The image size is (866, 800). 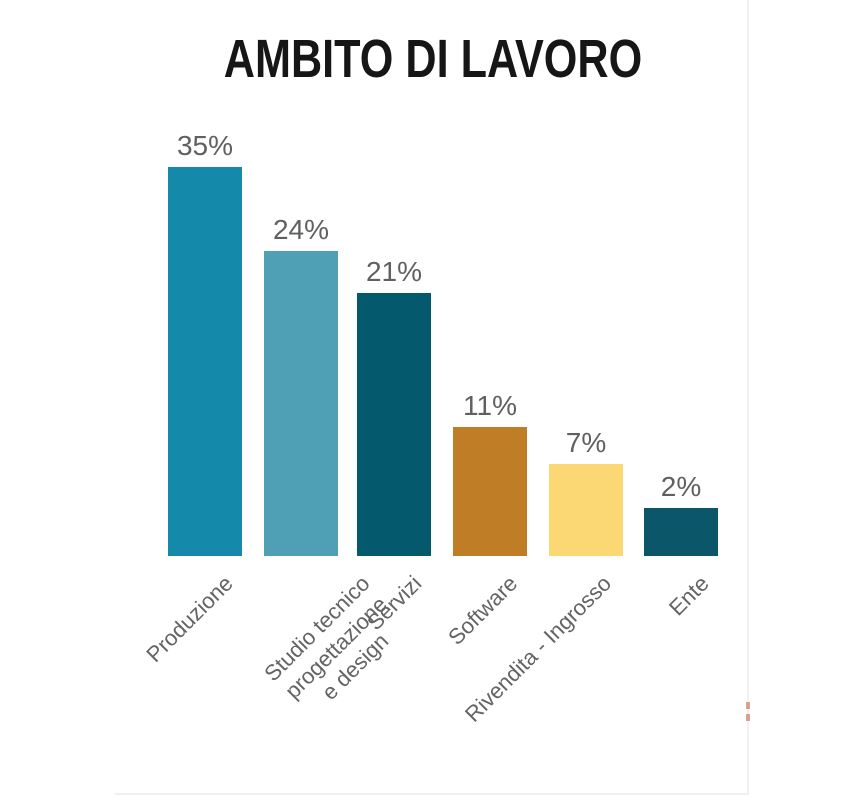 What do you see at coordinates (394, 271) in the screenshot?
I see `bar-value-label-servizi: 21%` at bounding box center [394, 271].